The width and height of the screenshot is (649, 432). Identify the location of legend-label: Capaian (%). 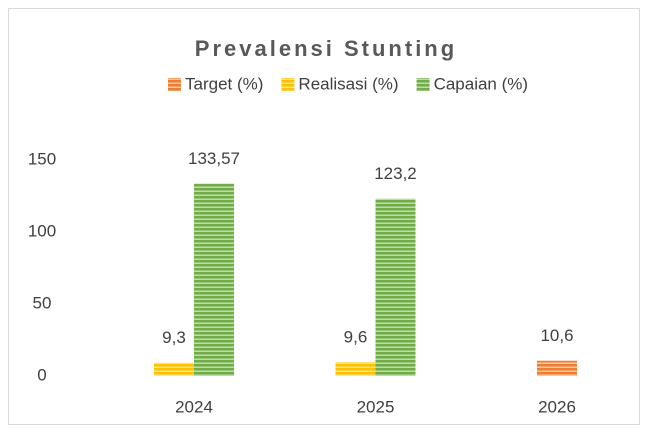
(481, 83).